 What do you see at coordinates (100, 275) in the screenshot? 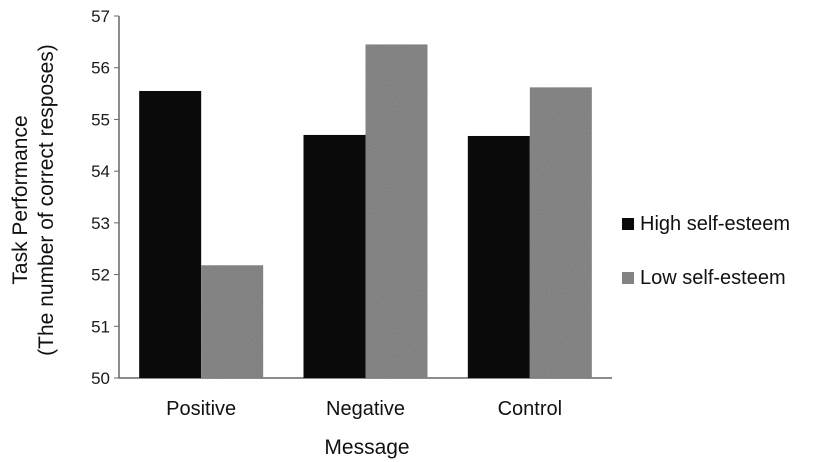
I see `y-tick-label: 52` at bounding box center [100, 275].